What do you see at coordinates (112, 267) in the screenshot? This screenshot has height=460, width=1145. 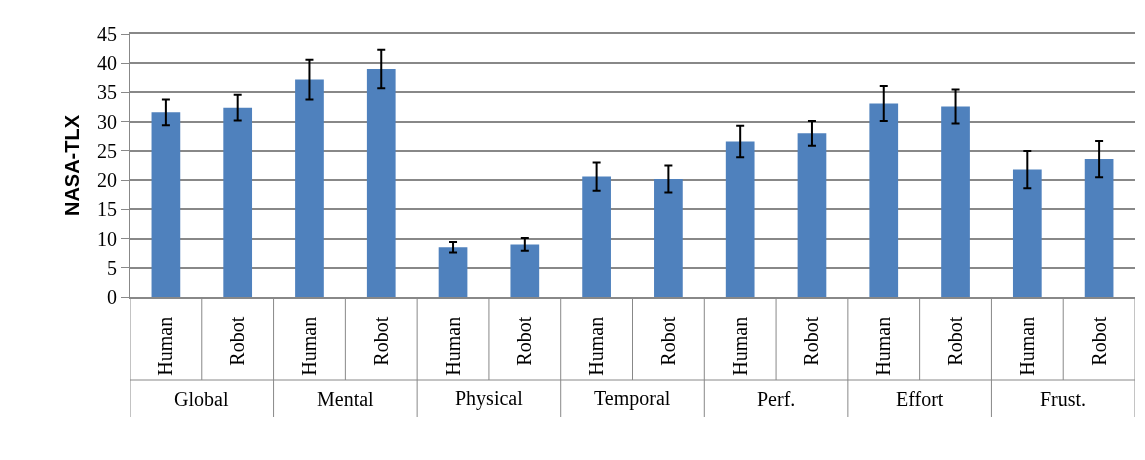 I see `y-tick-label: 5` at bounding box center [112, 267].